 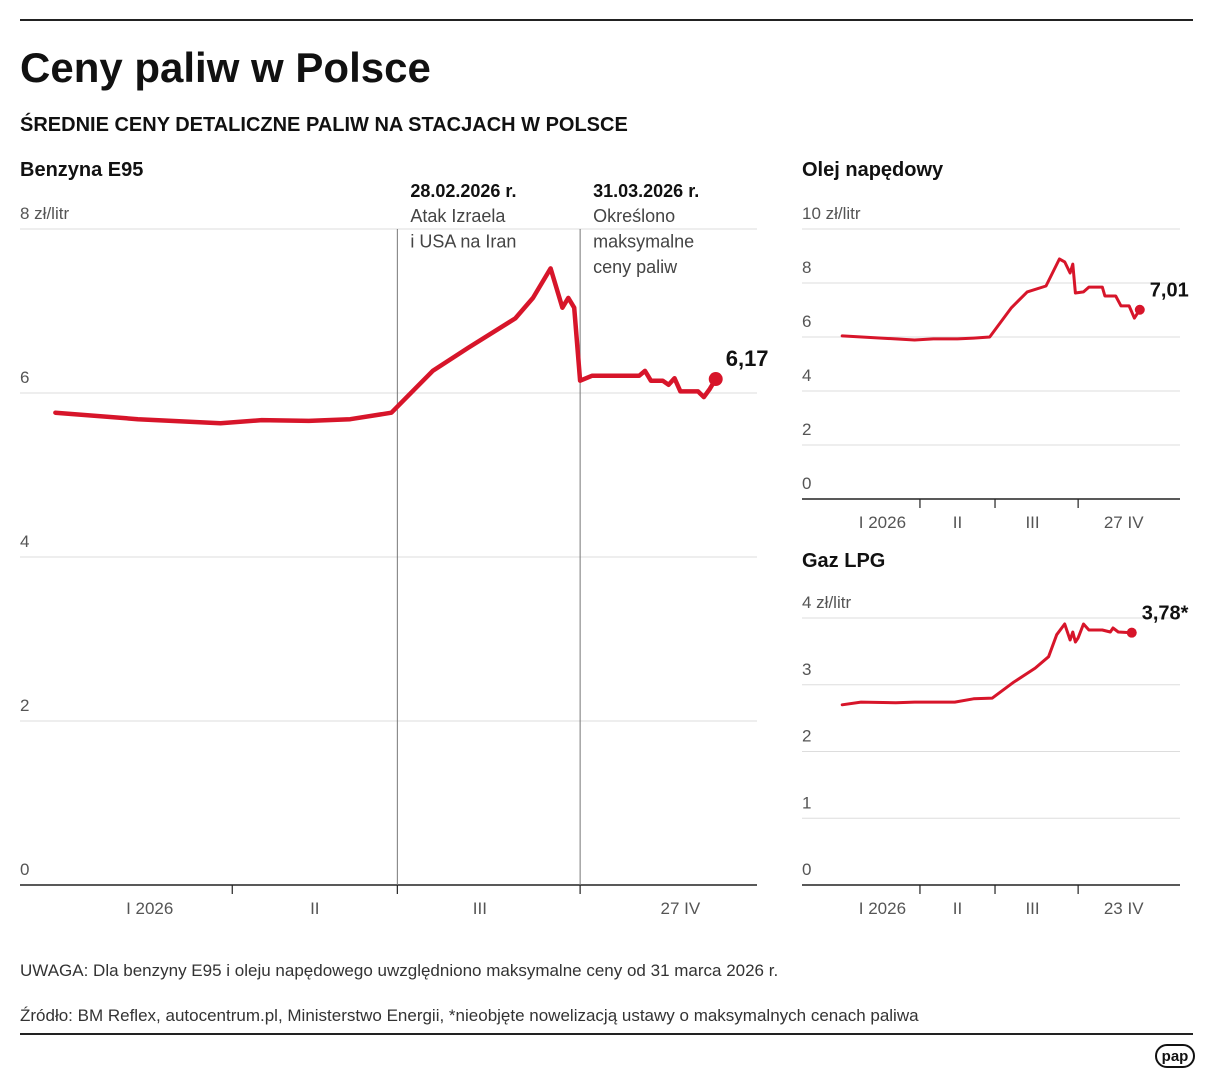 I want to click on annotation-text: maksymalne, so click(x=643, y=242).